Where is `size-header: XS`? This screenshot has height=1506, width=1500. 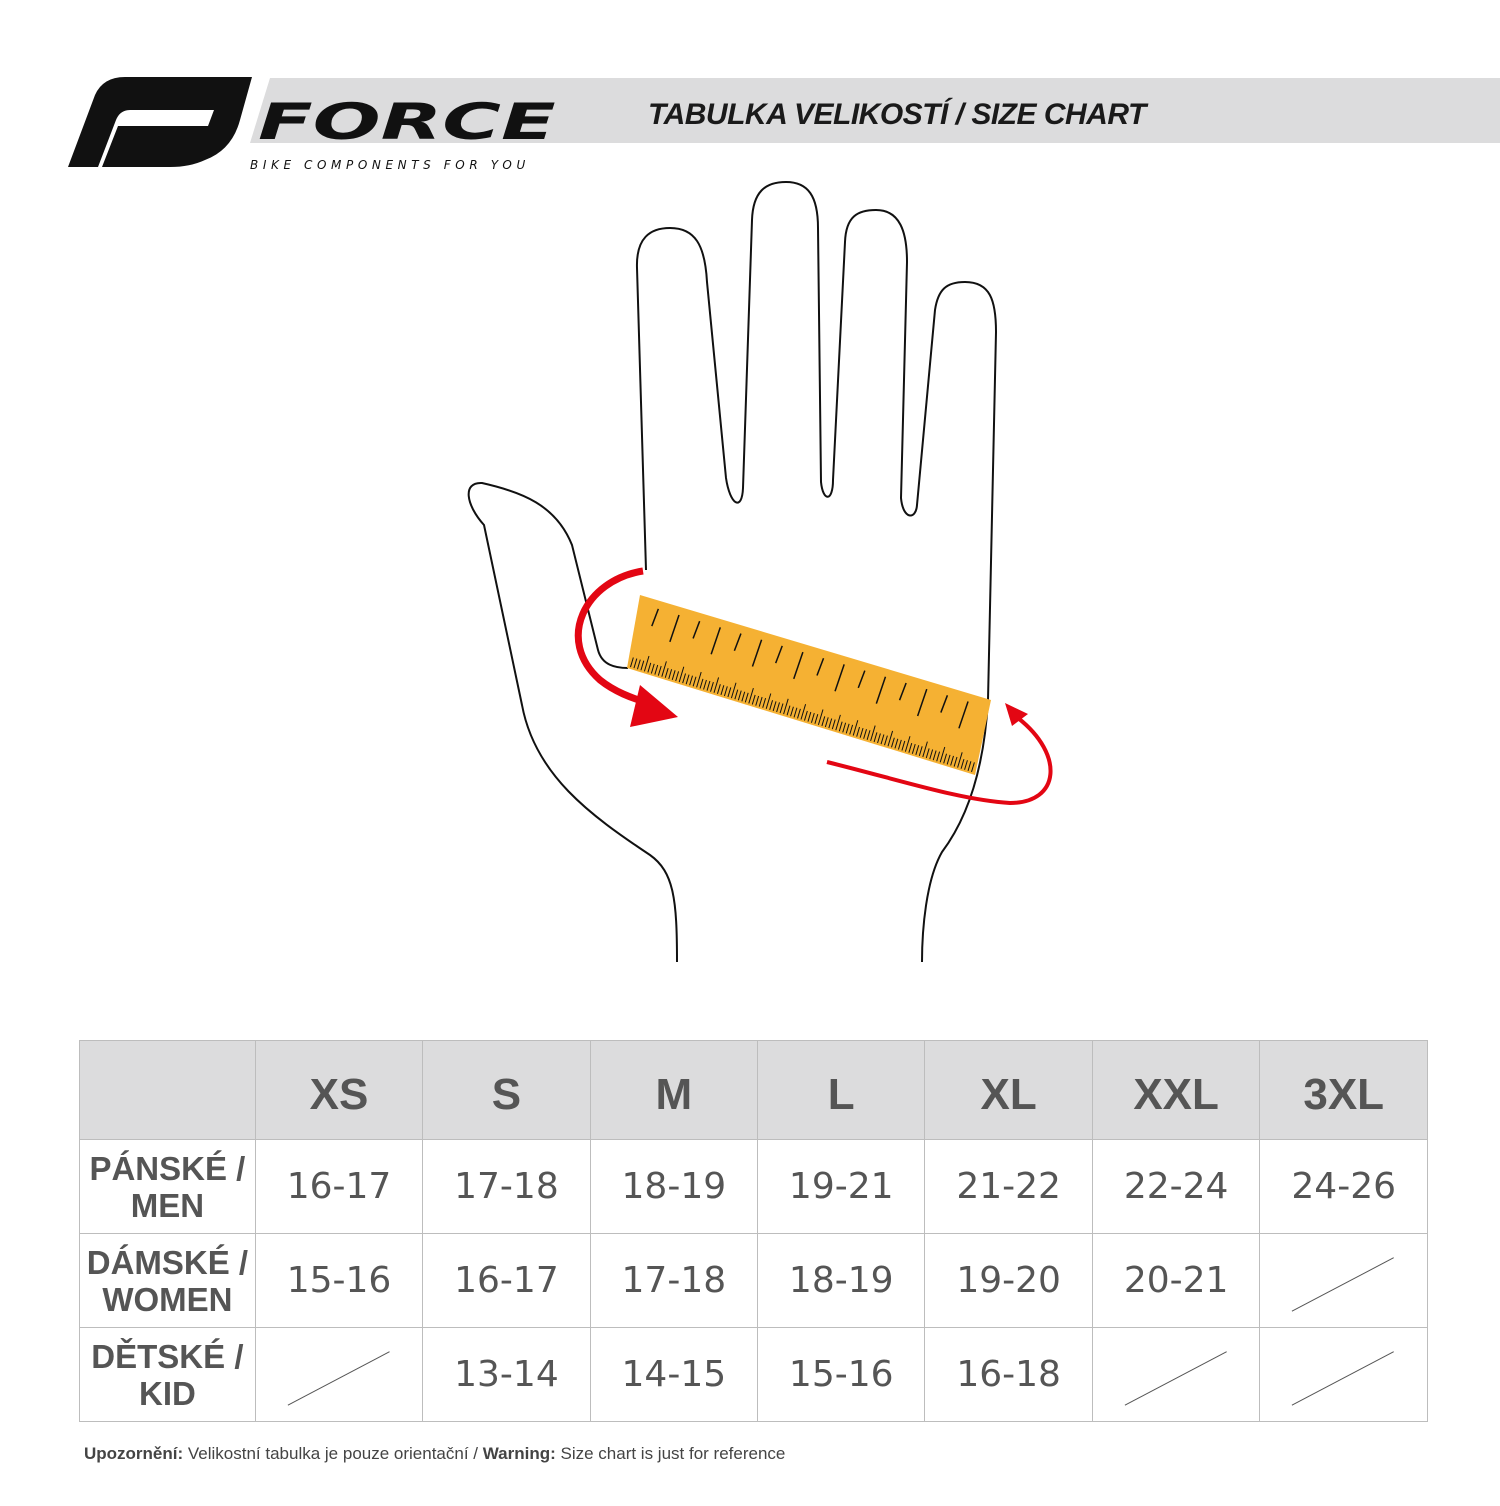
size-header: XS is located at coordinates (339, 1090).